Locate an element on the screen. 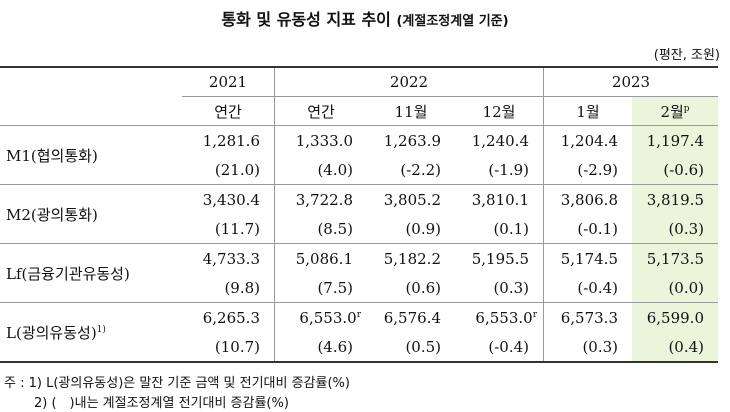 The image size is (730, 412). row-label: L(광의유동성)1) is located at coordinates (91, 332).